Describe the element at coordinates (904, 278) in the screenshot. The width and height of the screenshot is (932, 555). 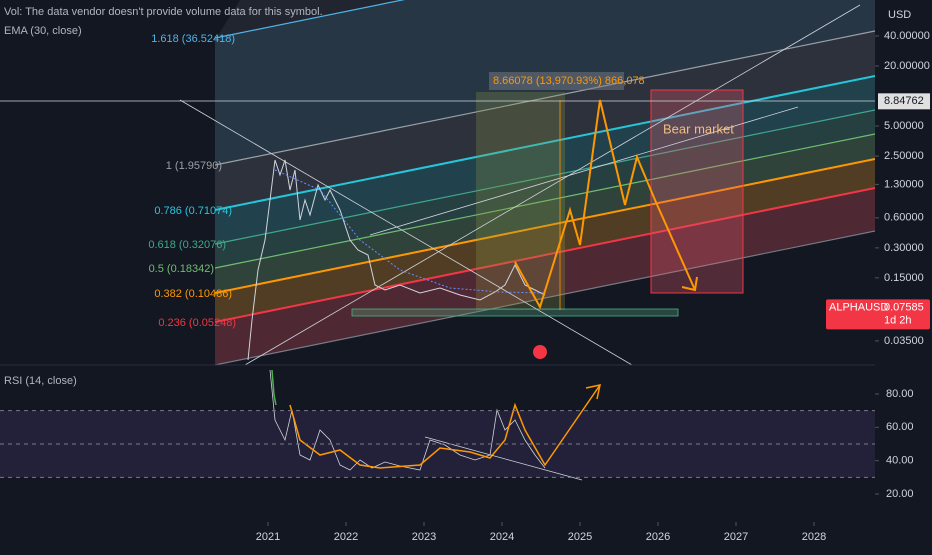
I see `price-tick-label: 0.15000` at that location.